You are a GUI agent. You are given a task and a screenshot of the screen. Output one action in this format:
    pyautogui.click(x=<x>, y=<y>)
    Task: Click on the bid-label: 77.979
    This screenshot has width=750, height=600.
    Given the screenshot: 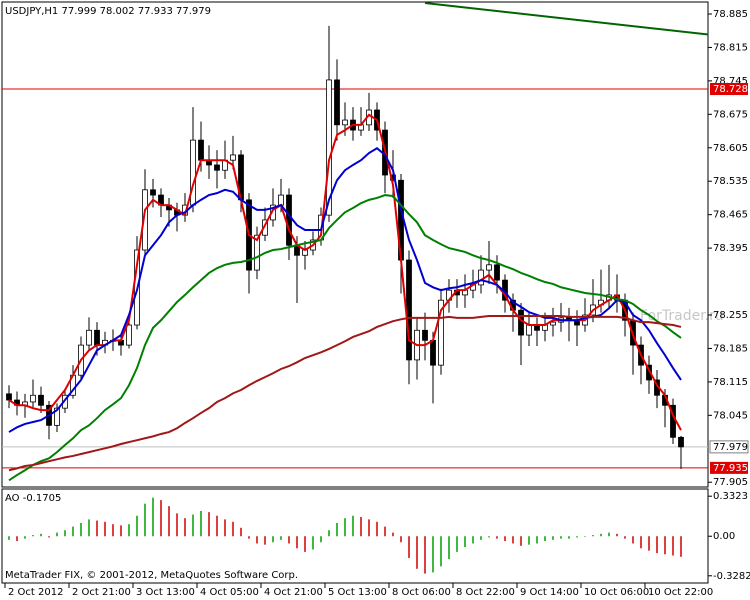 What is the action you would take?
    pyautogui.click(x=730, y=447)
    